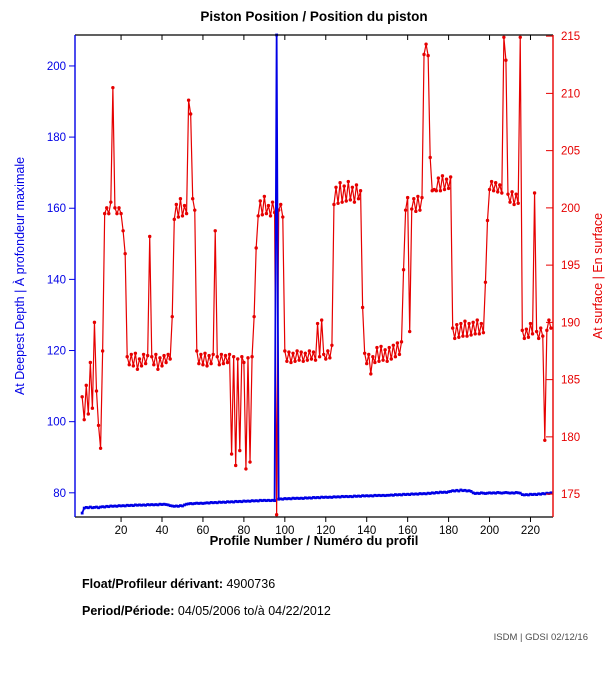 The width and height of the screenshot is (611, 675). What do you see at coordinates (128, 611) in the screenshot?
I see `period-label: Period/Période:` at bounding box center [128, 611].